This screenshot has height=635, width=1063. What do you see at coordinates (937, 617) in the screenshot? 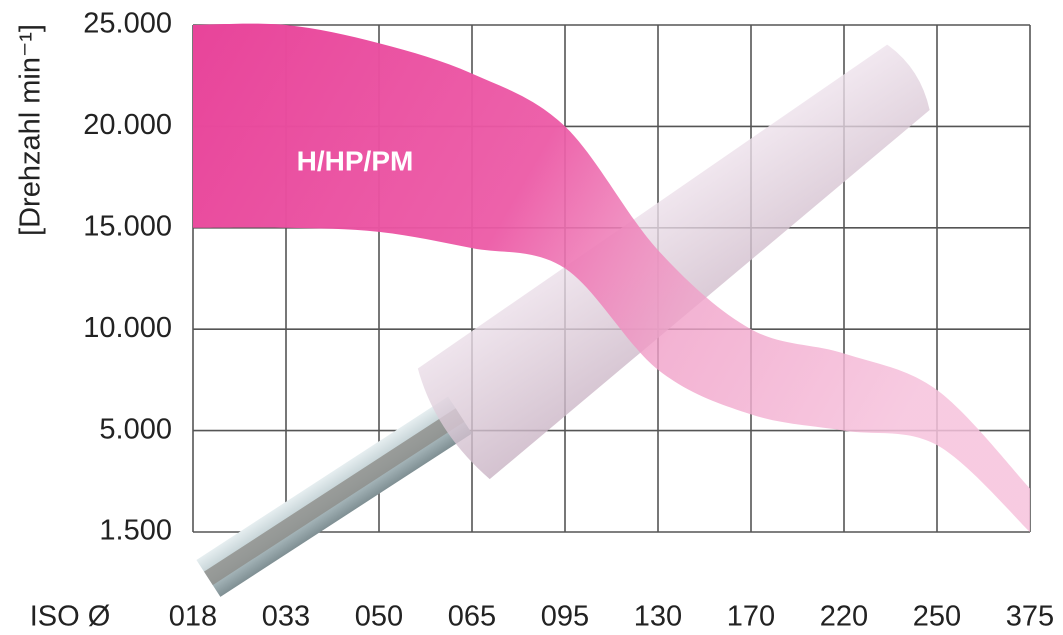
I see `x-tick-label: 250` at bounding box center [937, 617].